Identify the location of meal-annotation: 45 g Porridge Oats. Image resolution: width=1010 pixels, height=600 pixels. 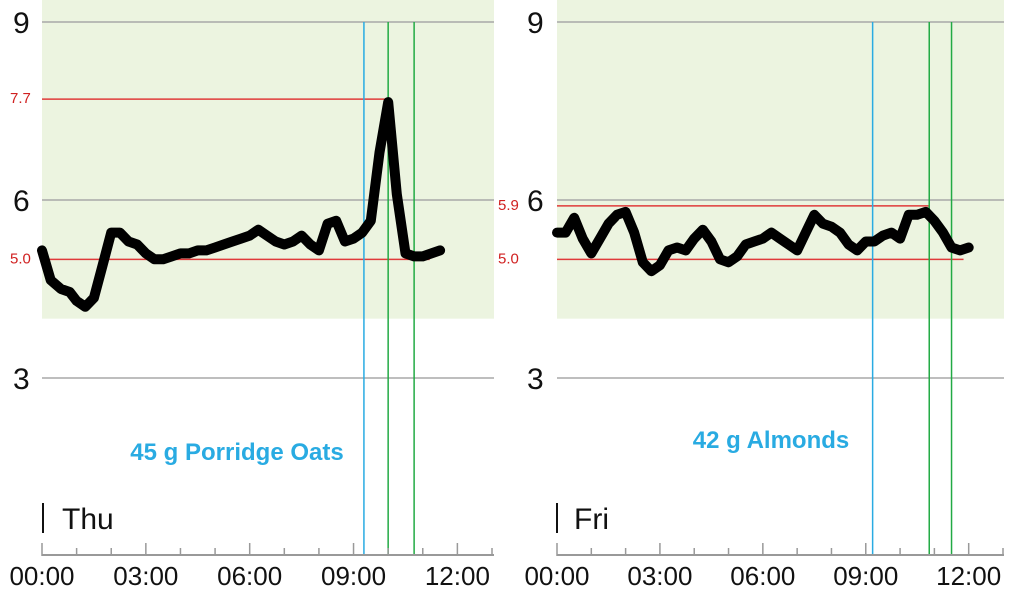
(236, 452).